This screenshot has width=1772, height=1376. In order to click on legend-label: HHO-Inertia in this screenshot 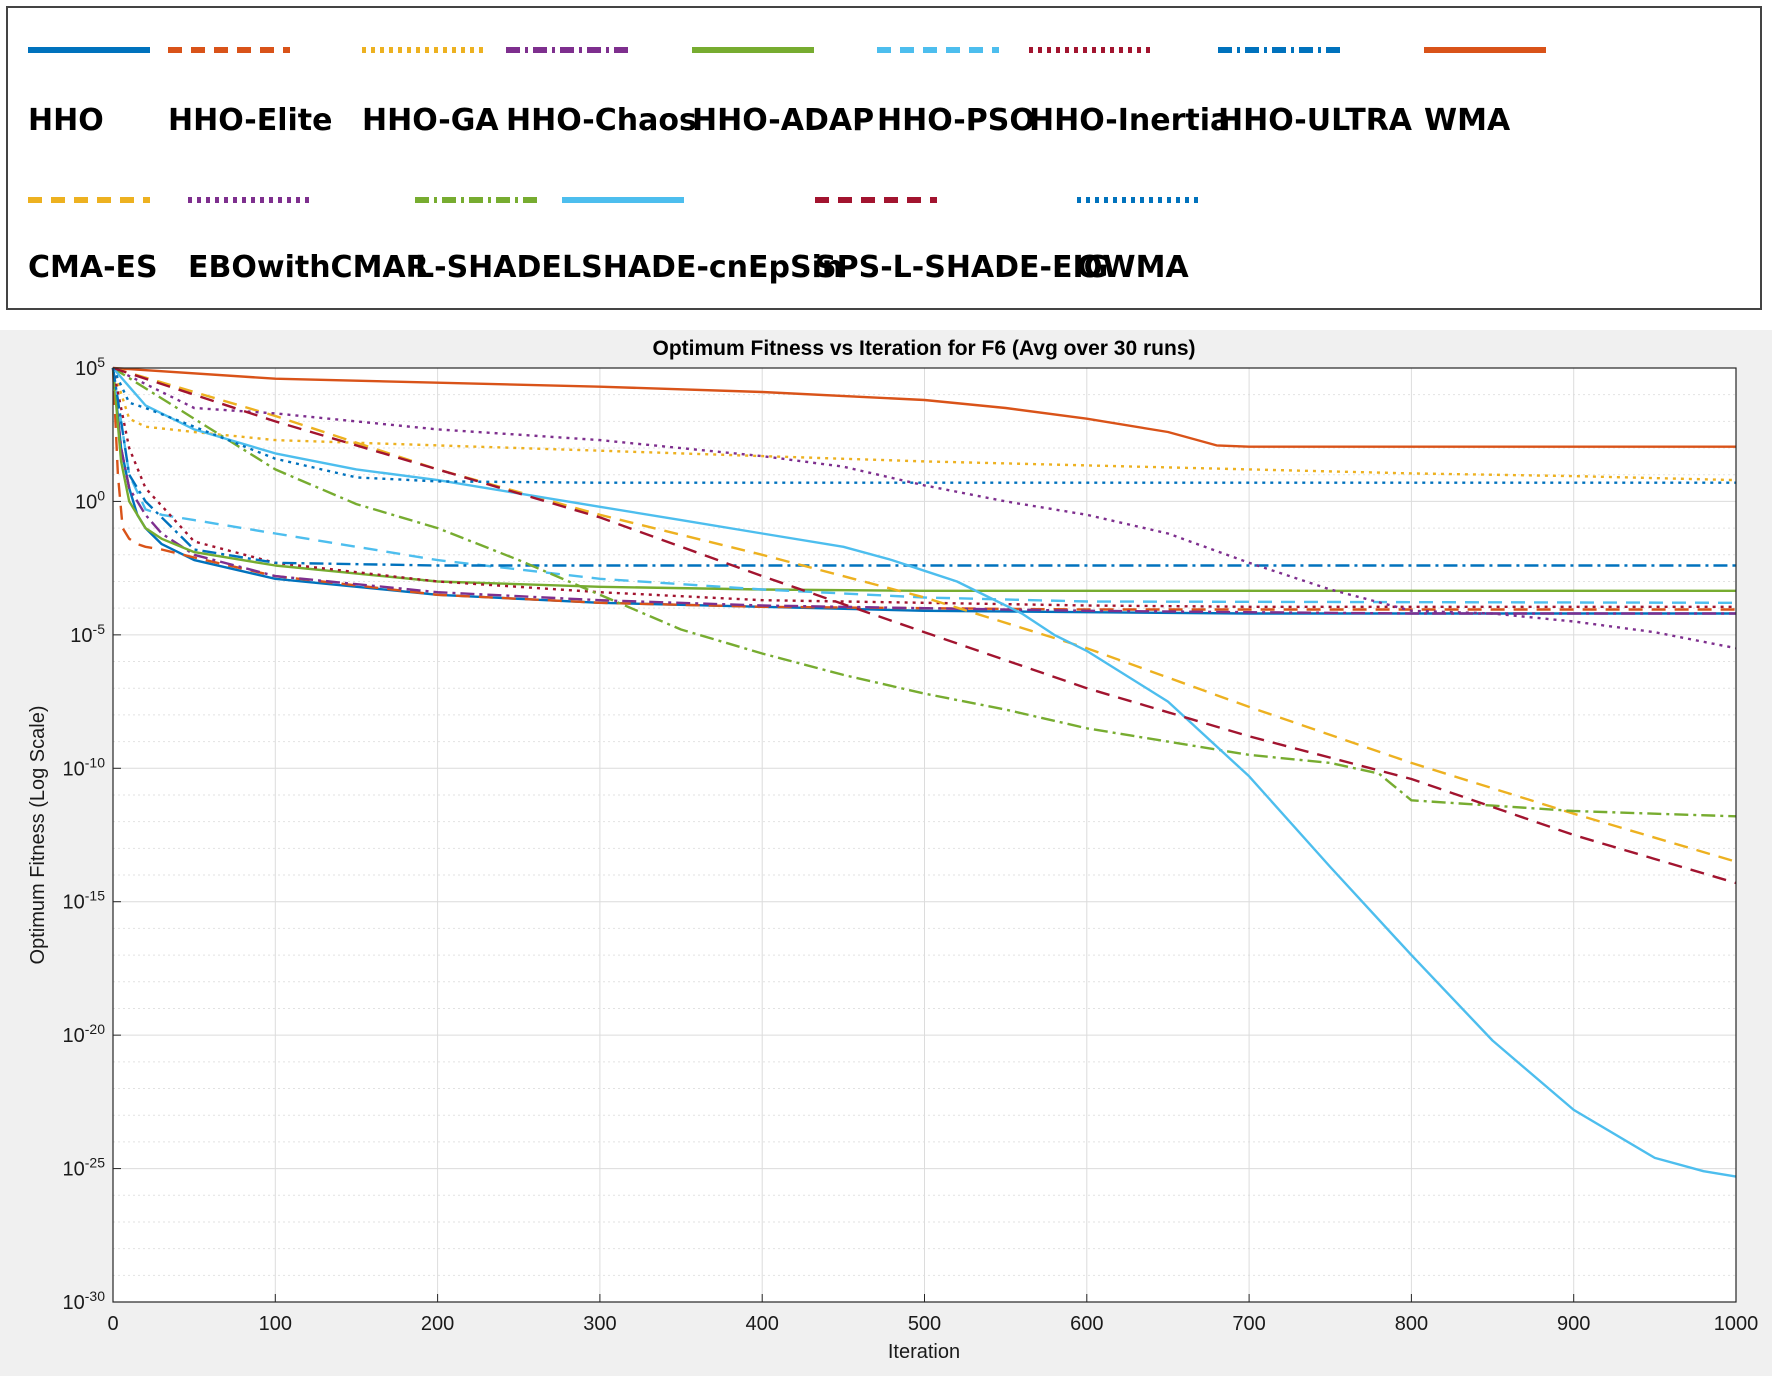, I will do `click(1129, 120)`.